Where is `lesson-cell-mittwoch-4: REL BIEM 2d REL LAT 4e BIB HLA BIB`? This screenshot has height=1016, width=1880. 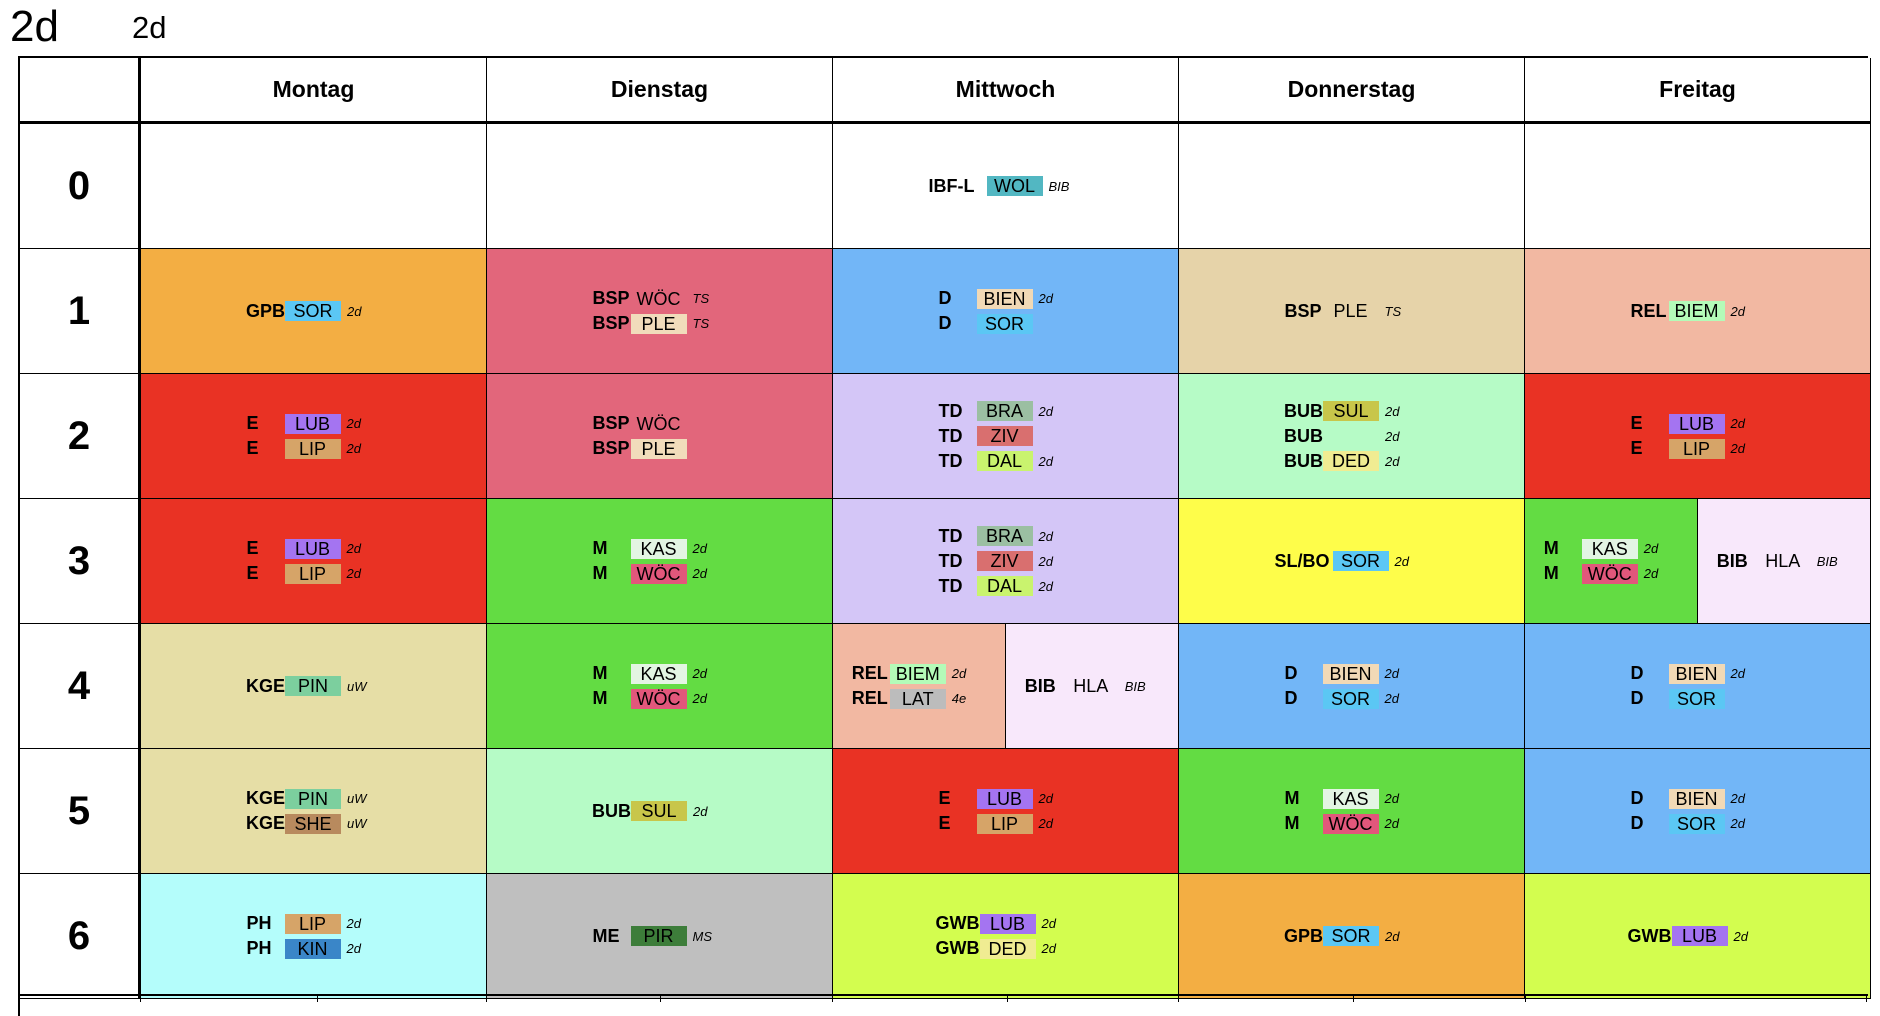 lesson-cell-mittwoch-4: REL BIEM 2d REL LAT 4e BIB HLA BIB is located at coordinates (1006, 686).